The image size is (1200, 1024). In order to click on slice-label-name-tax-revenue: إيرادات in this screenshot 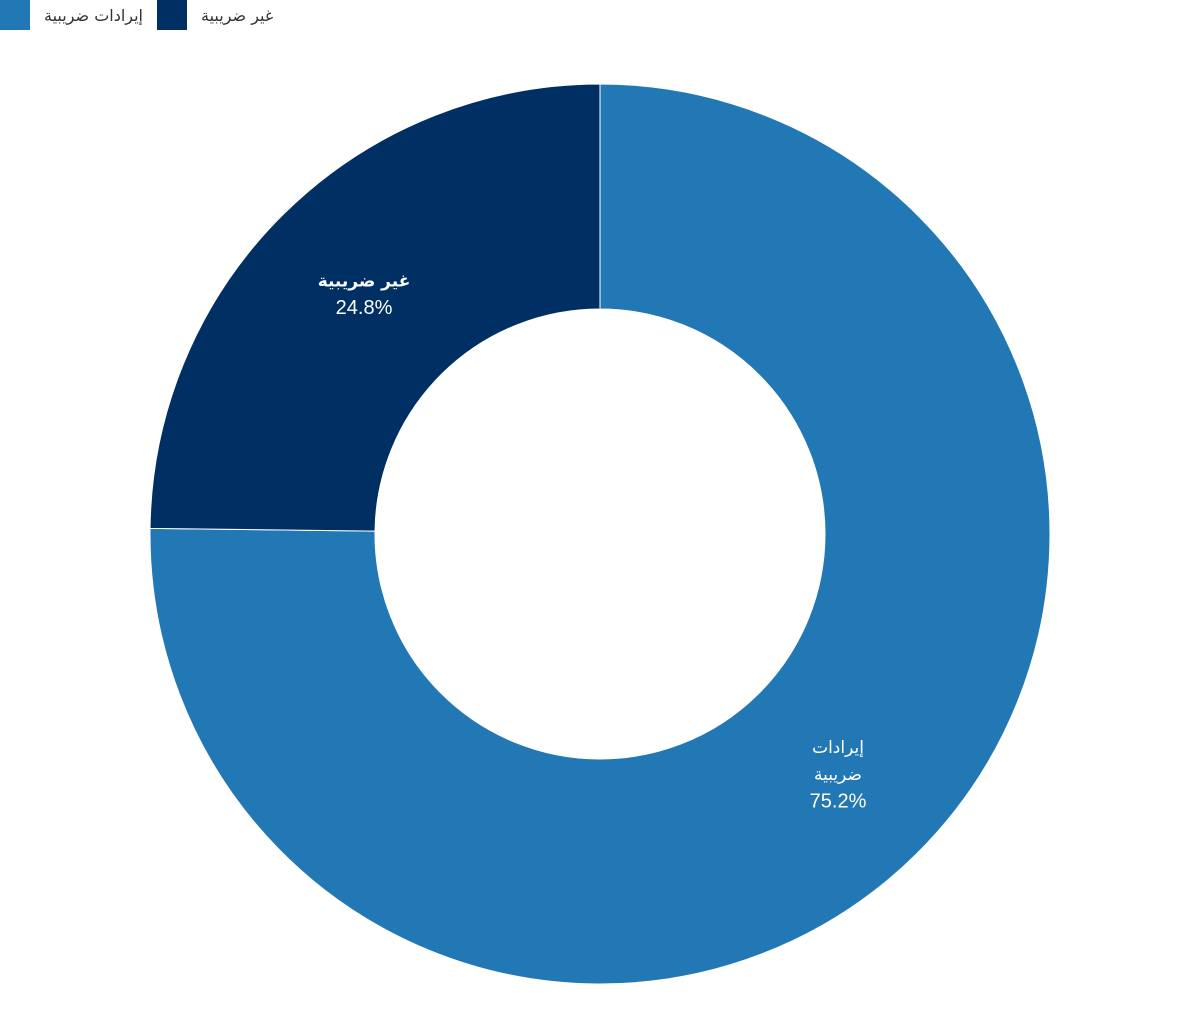, I will do `click(838, 748)`.